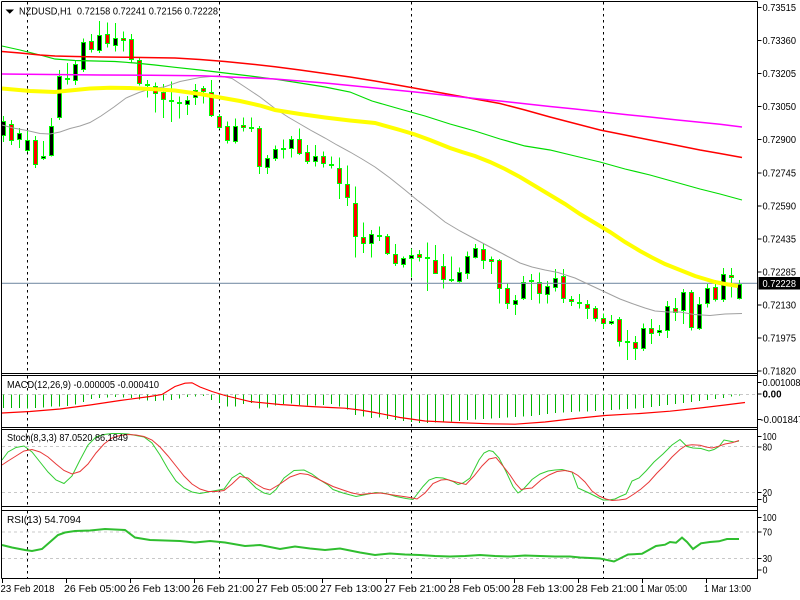 The width and height of the screenshot is (800, 600). I want to click on svg-text: 26 Feb 13:00, so click(159, 589).